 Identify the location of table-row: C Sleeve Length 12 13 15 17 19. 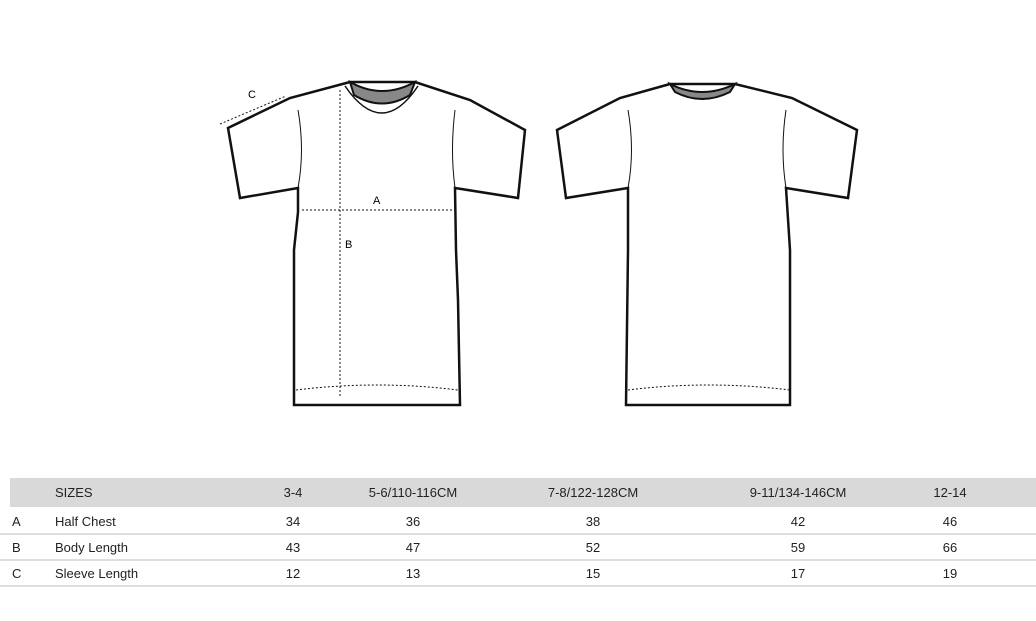
(518, 573).